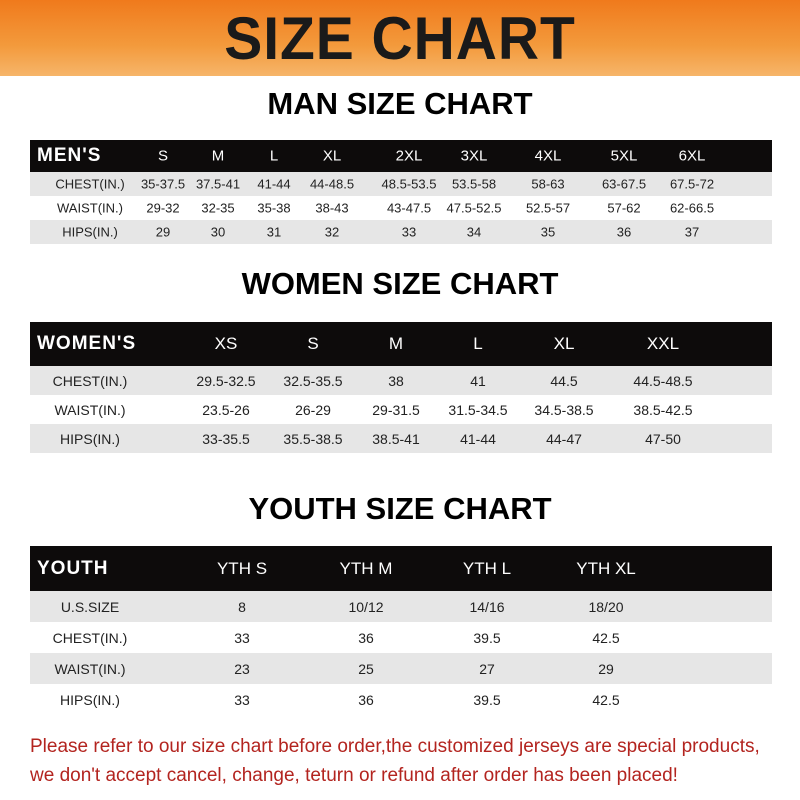 The image size is (800, 800). I want to click on cell: 27, so click(487, 668).